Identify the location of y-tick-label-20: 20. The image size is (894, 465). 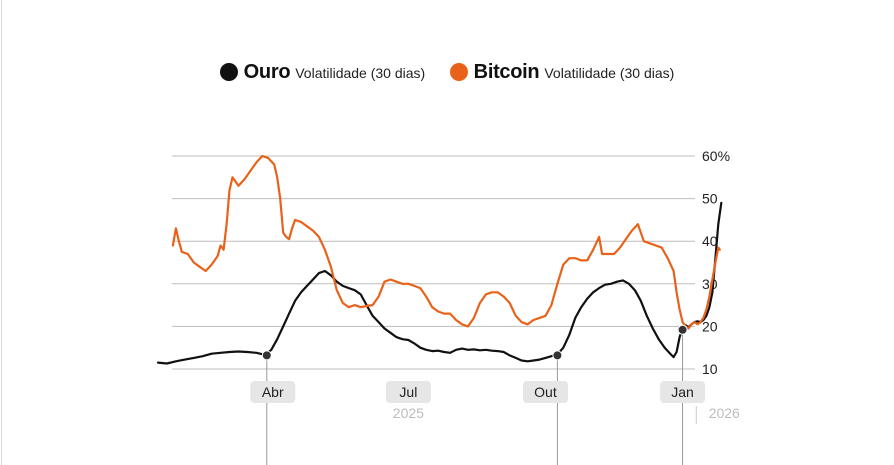
(710, 326).